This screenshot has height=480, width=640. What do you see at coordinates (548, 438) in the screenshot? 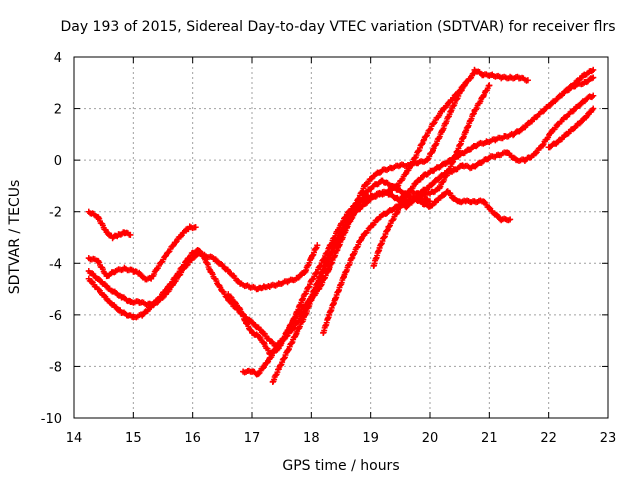
I see `x-tick-label: 22` at bounding box center [548, 438].